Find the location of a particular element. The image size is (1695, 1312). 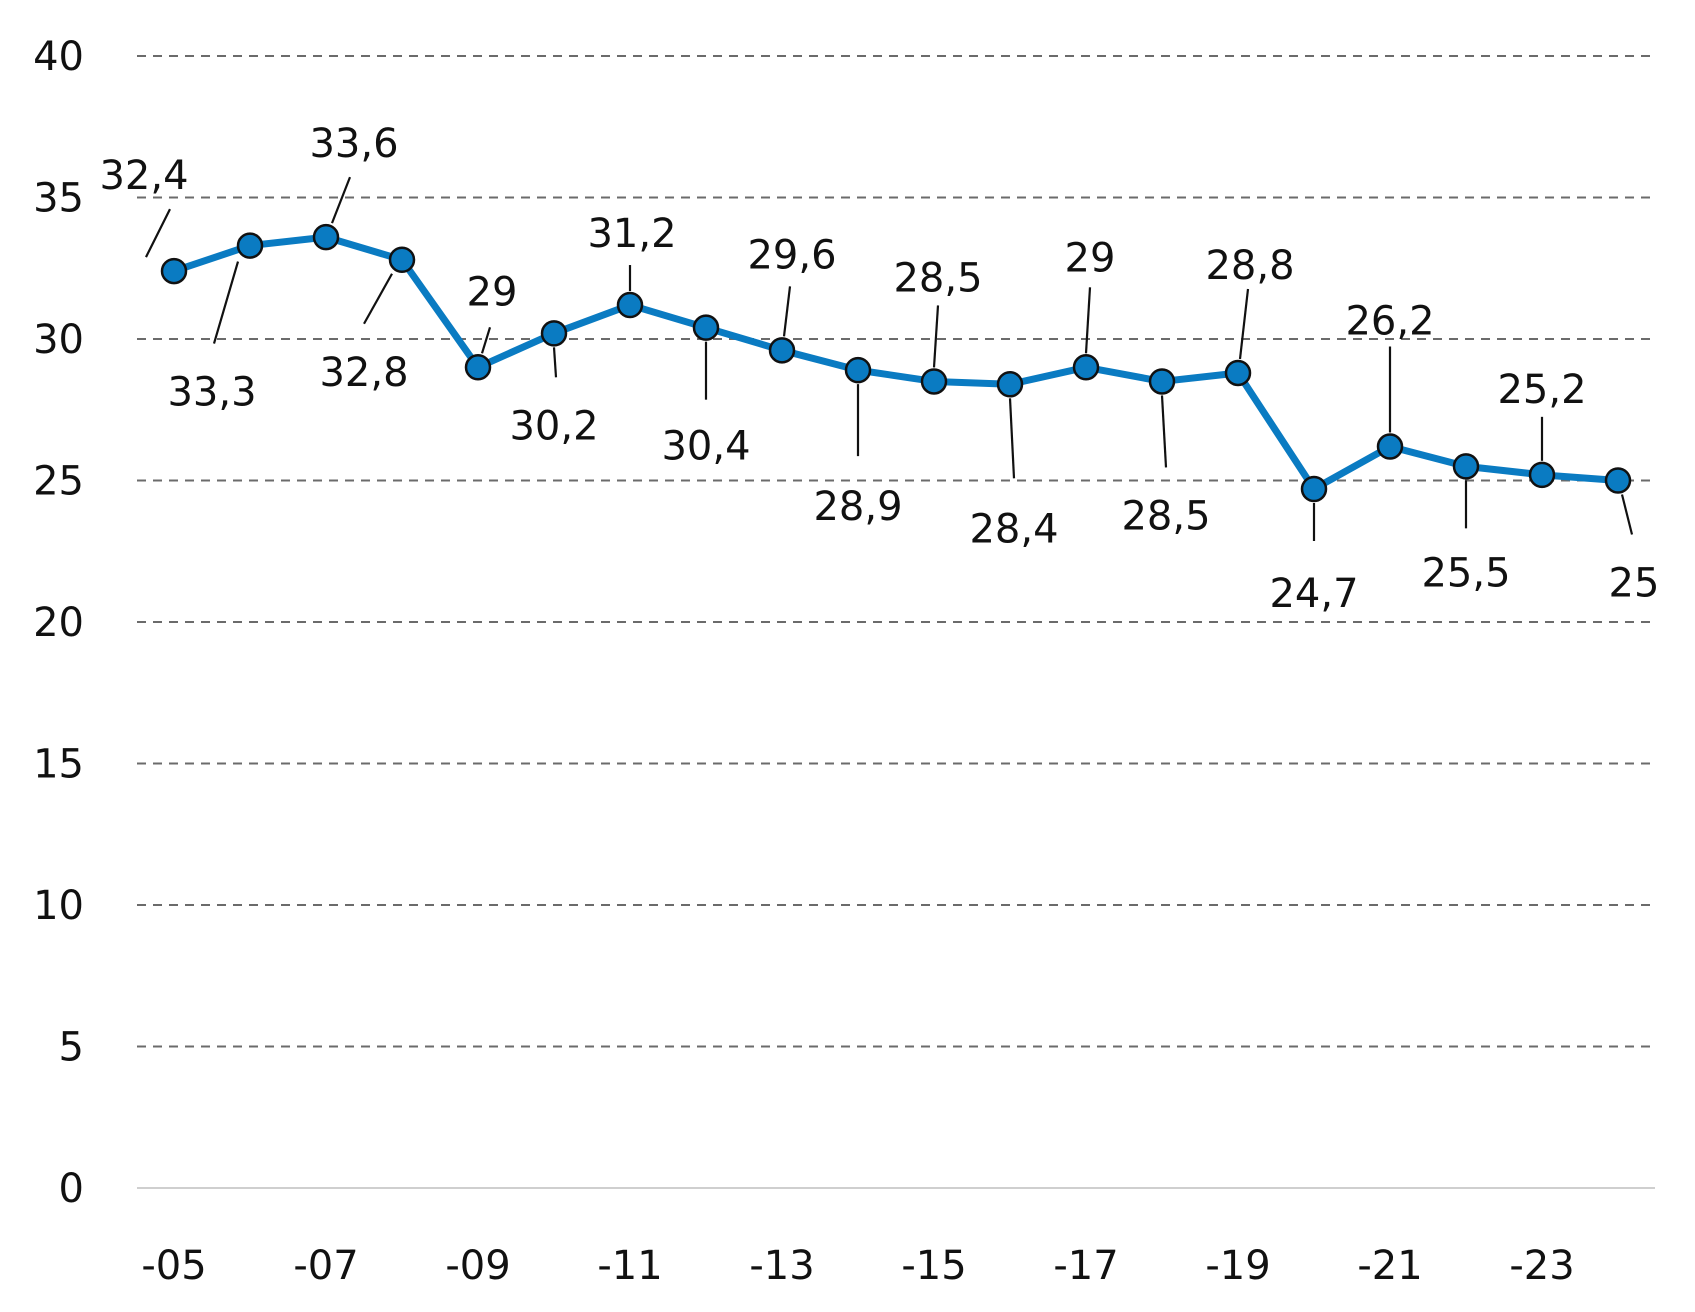

x-tick-label: -11 is located at coordinates (629, 1266).